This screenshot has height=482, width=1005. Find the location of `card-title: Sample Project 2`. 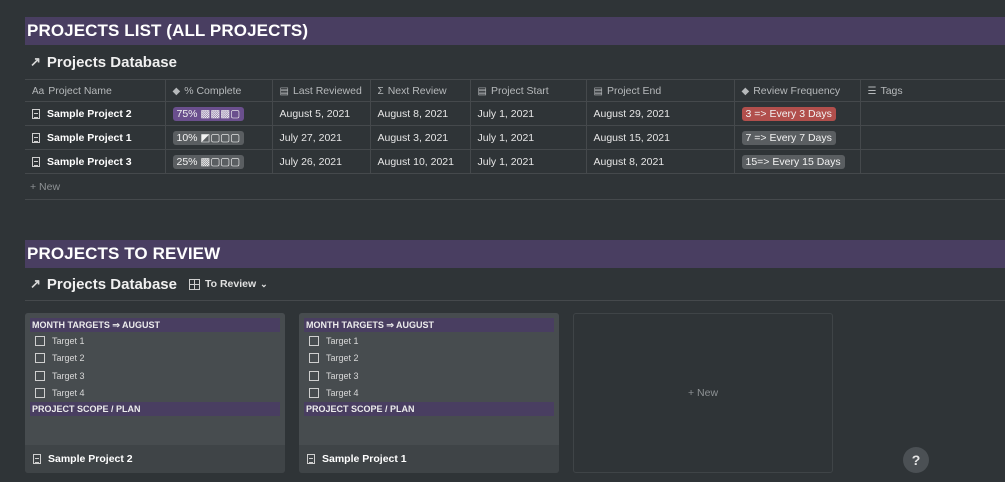

card-title: Sample Project 2 is located at coordinates (155, 459).